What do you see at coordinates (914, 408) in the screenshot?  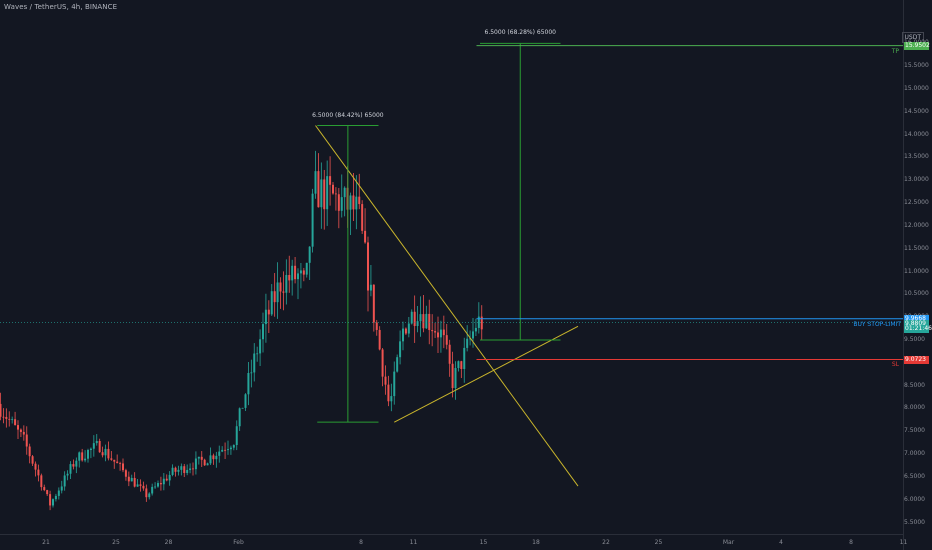 I see `price-tick-label: 8.0000` at bounding box center [914, 408].